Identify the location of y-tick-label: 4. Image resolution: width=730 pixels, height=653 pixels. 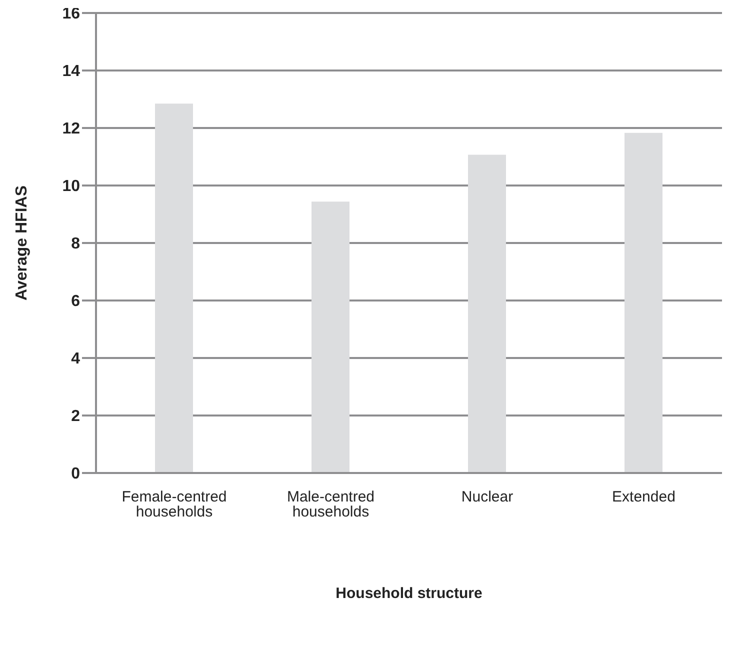
(75, 359).